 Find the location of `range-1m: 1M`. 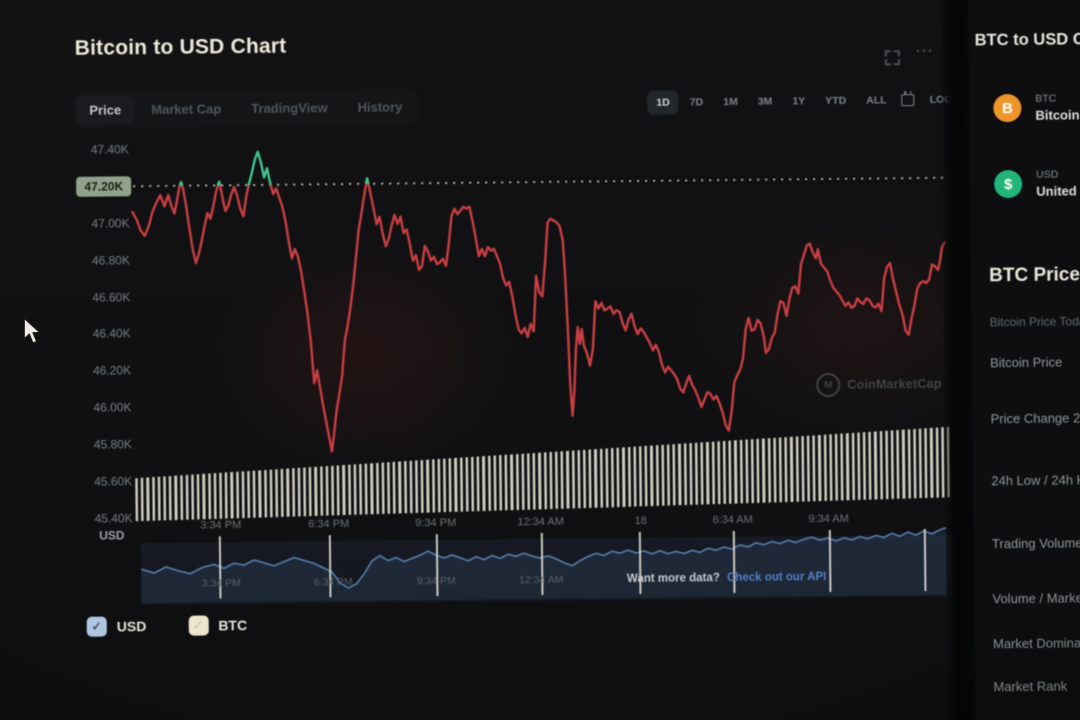

range-1m: 1M is located at coordinates (730, 102).